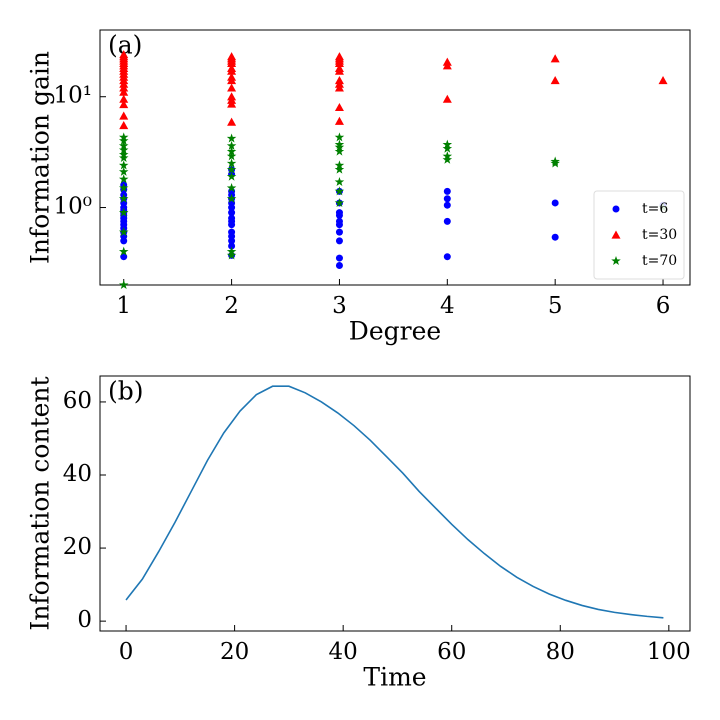  What do you see at coordinates (343, 652) in the screenshot?
I see `x-tick-label: 40` at bounding box center [343, 652].